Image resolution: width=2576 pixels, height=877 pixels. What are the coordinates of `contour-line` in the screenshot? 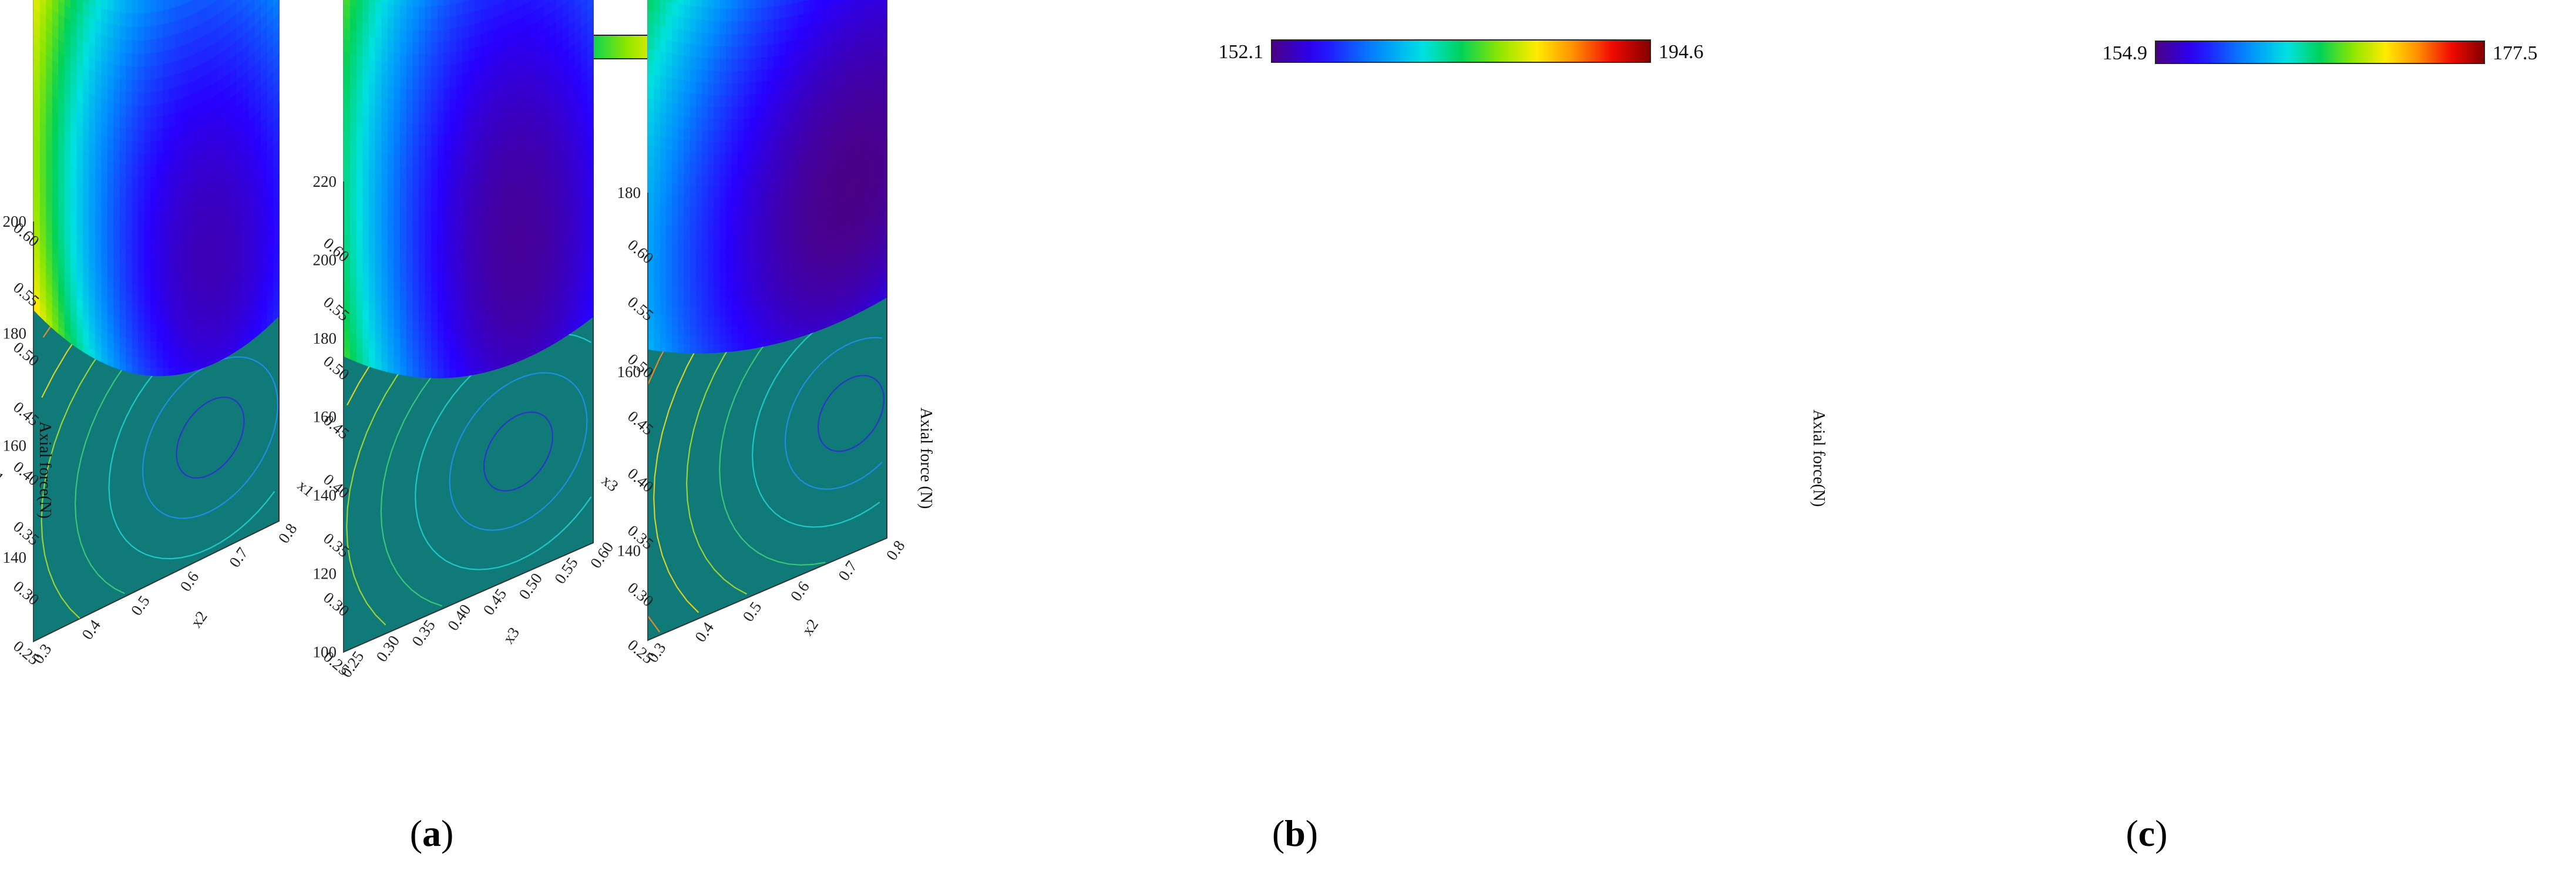 It's located at (210, 438).